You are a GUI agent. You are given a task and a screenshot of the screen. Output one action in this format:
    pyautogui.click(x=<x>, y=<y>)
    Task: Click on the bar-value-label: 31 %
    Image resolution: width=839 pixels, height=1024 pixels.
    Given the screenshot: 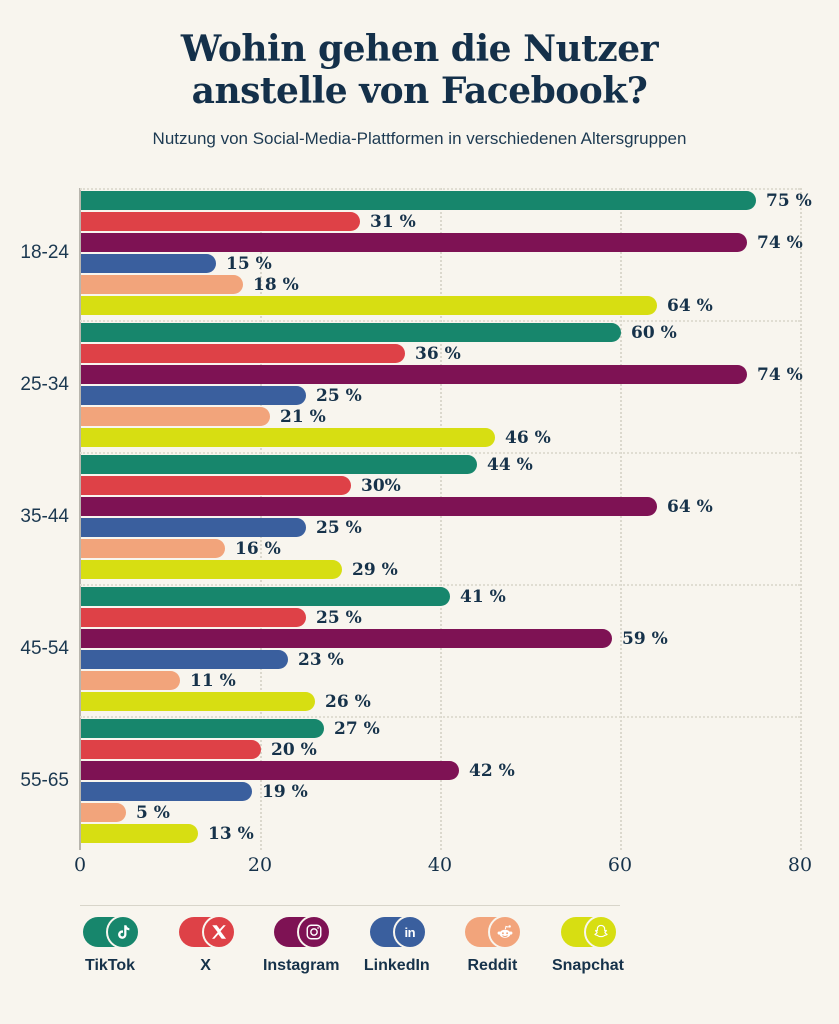 What is the action you would take?
    pyautogui.click(x=393, y=221)
    